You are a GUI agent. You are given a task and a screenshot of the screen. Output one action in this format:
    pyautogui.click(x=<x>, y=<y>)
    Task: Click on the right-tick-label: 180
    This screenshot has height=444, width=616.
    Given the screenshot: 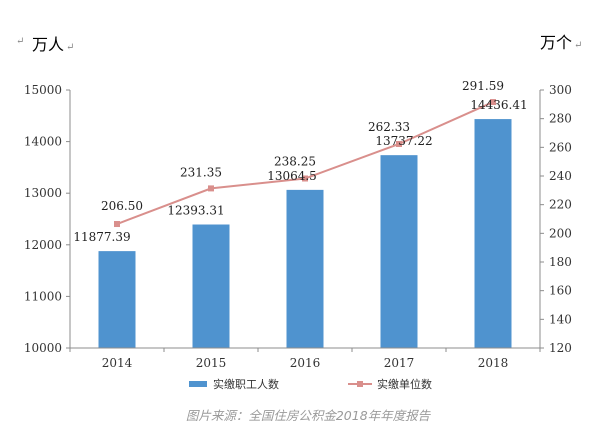 What is the action you would take?
    pyautogui.click(x=560, y=262)
    